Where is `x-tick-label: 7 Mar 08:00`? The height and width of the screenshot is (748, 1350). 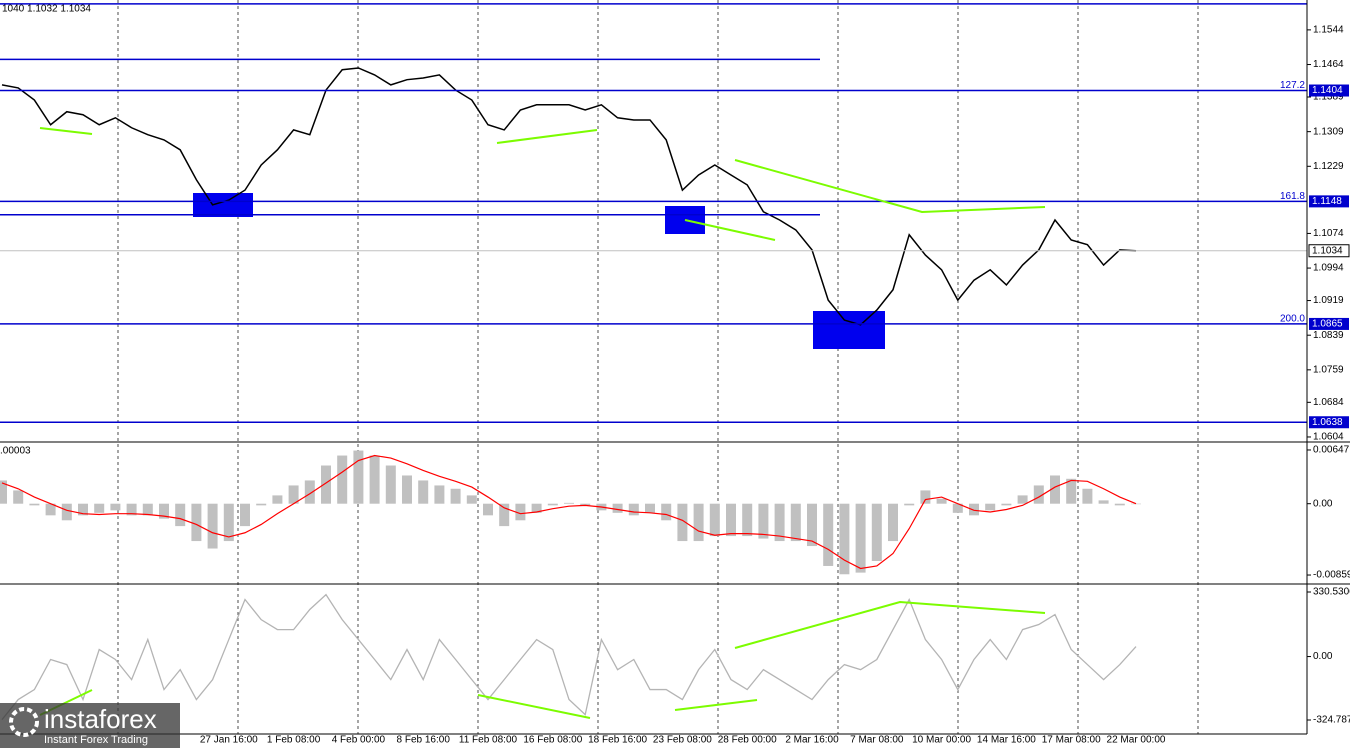
x-tick-label: 7 Mar 08:00 is located at coordinates (877, 740).